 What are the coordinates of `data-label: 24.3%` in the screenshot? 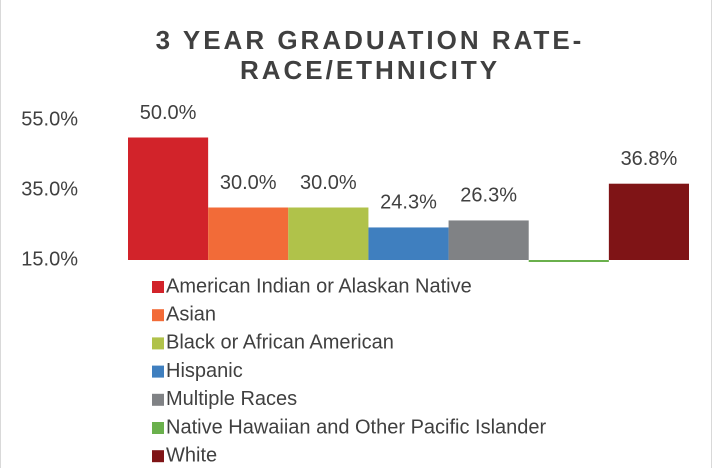 It's located at (408, 203).